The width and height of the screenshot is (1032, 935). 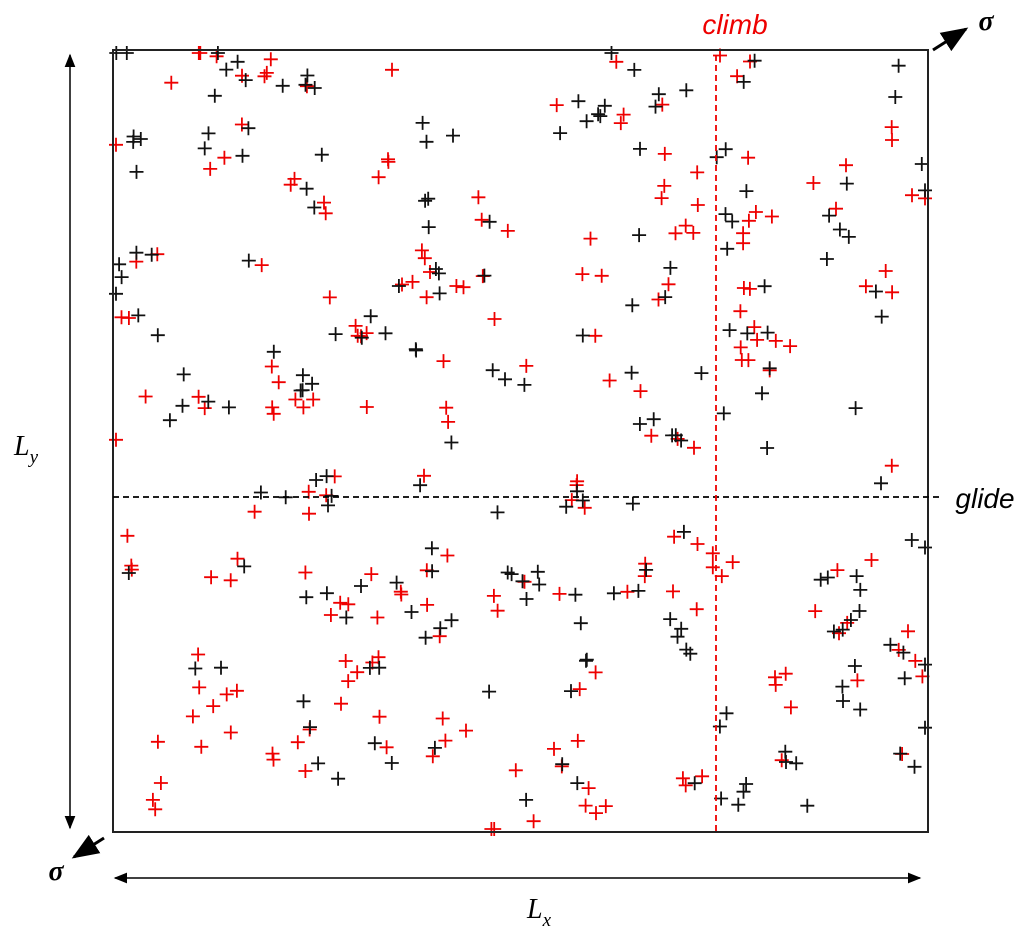 What do you see at coordinates (950, 39) in the screenshot?
I see `stress-arrow-top` at bounding box center [950, 39].